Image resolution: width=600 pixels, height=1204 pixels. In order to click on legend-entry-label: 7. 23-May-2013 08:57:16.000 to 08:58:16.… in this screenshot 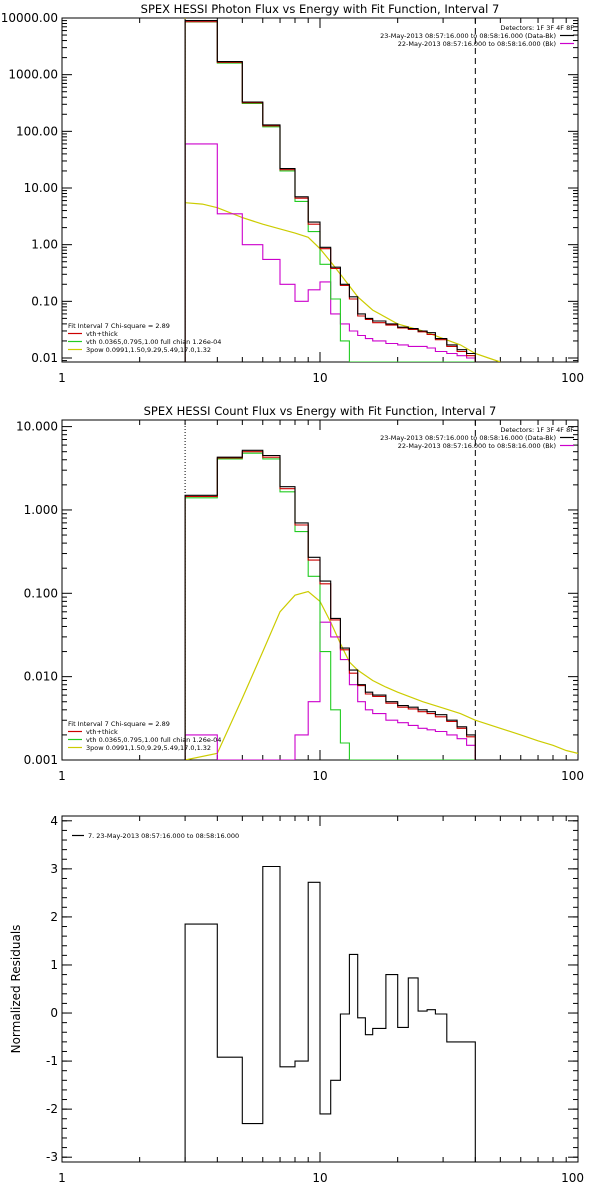, I will do `click(163, 836)`.